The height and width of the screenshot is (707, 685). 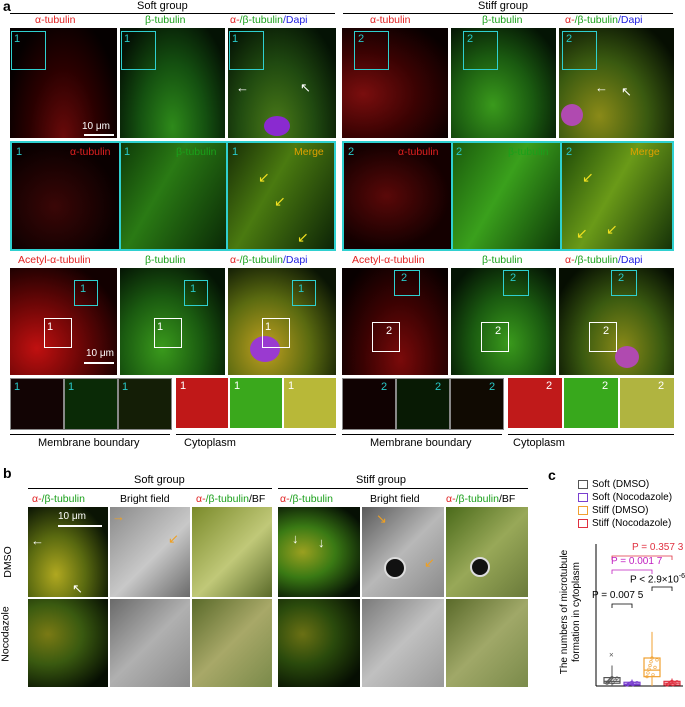 What do you see at coordinates (591, 403) in the screenshot?
I see `stiff-cyto-crop-green: 2` at bounding box center [591, 403].